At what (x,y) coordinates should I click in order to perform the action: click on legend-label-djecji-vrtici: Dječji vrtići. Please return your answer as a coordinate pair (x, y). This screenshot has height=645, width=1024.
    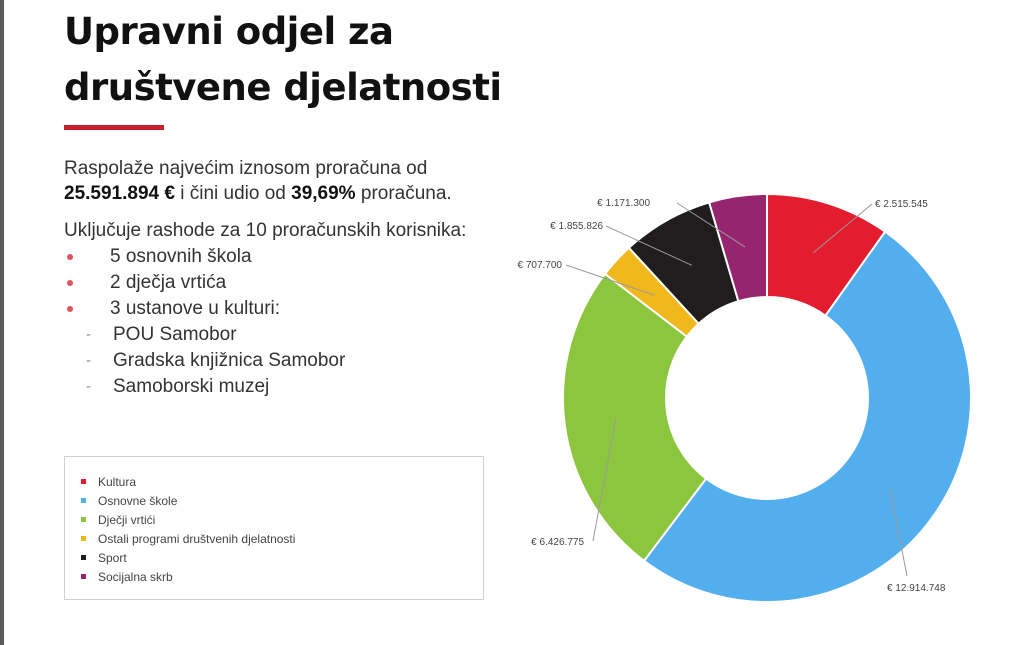
    Looking at the image, I should click on (127, 519).